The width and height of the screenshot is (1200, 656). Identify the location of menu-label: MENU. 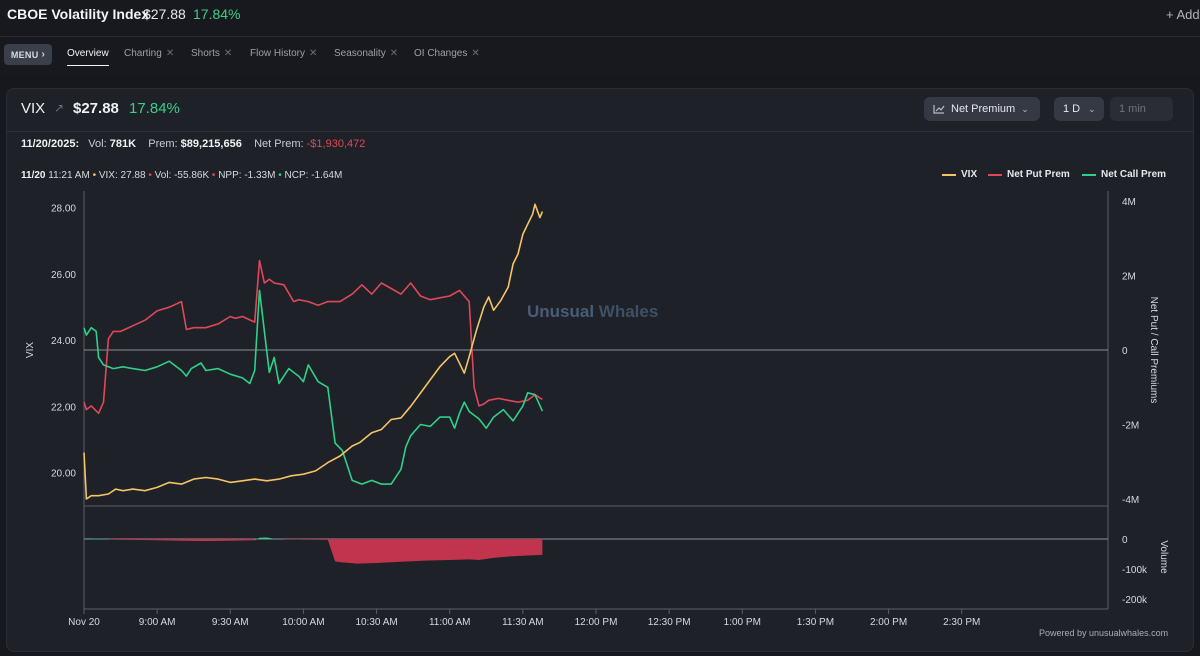
(24, 54).